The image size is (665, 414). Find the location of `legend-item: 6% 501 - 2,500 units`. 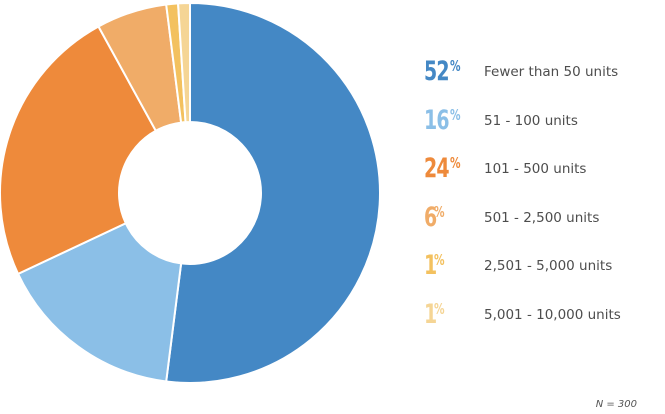

legend-item: 6% 501 - 2,500 units is located at coordinates (511, 218).